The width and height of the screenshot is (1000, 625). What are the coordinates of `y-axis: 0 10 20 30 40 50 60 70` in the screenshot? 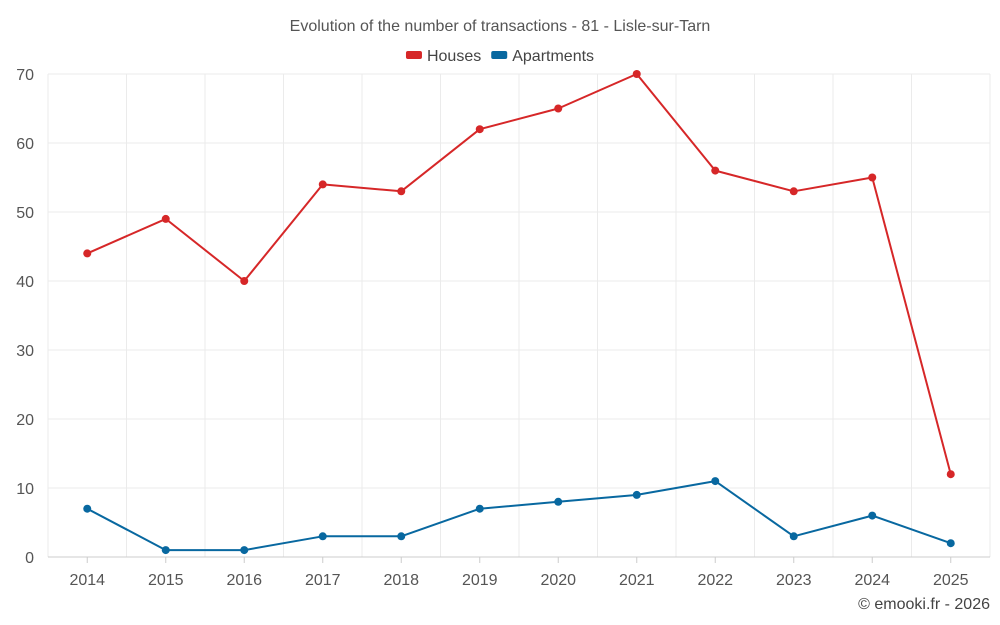 It's located at (25, 317).